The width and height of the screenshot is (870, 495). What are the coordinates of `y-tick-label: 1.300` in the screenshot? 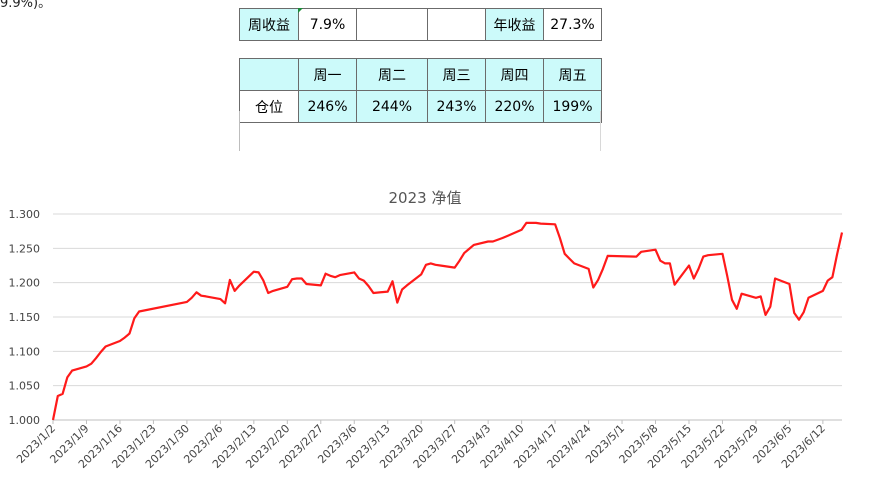 It's located at (25, 214).